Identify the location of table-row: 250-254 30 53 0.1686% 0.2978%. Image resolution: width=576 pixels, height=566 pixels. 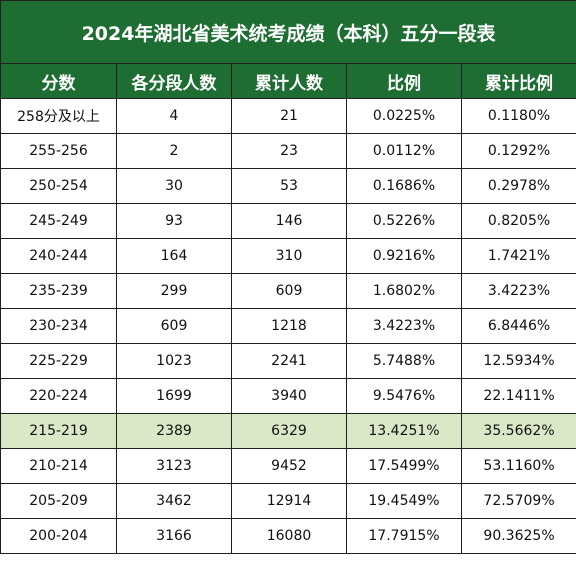
(288, 186).